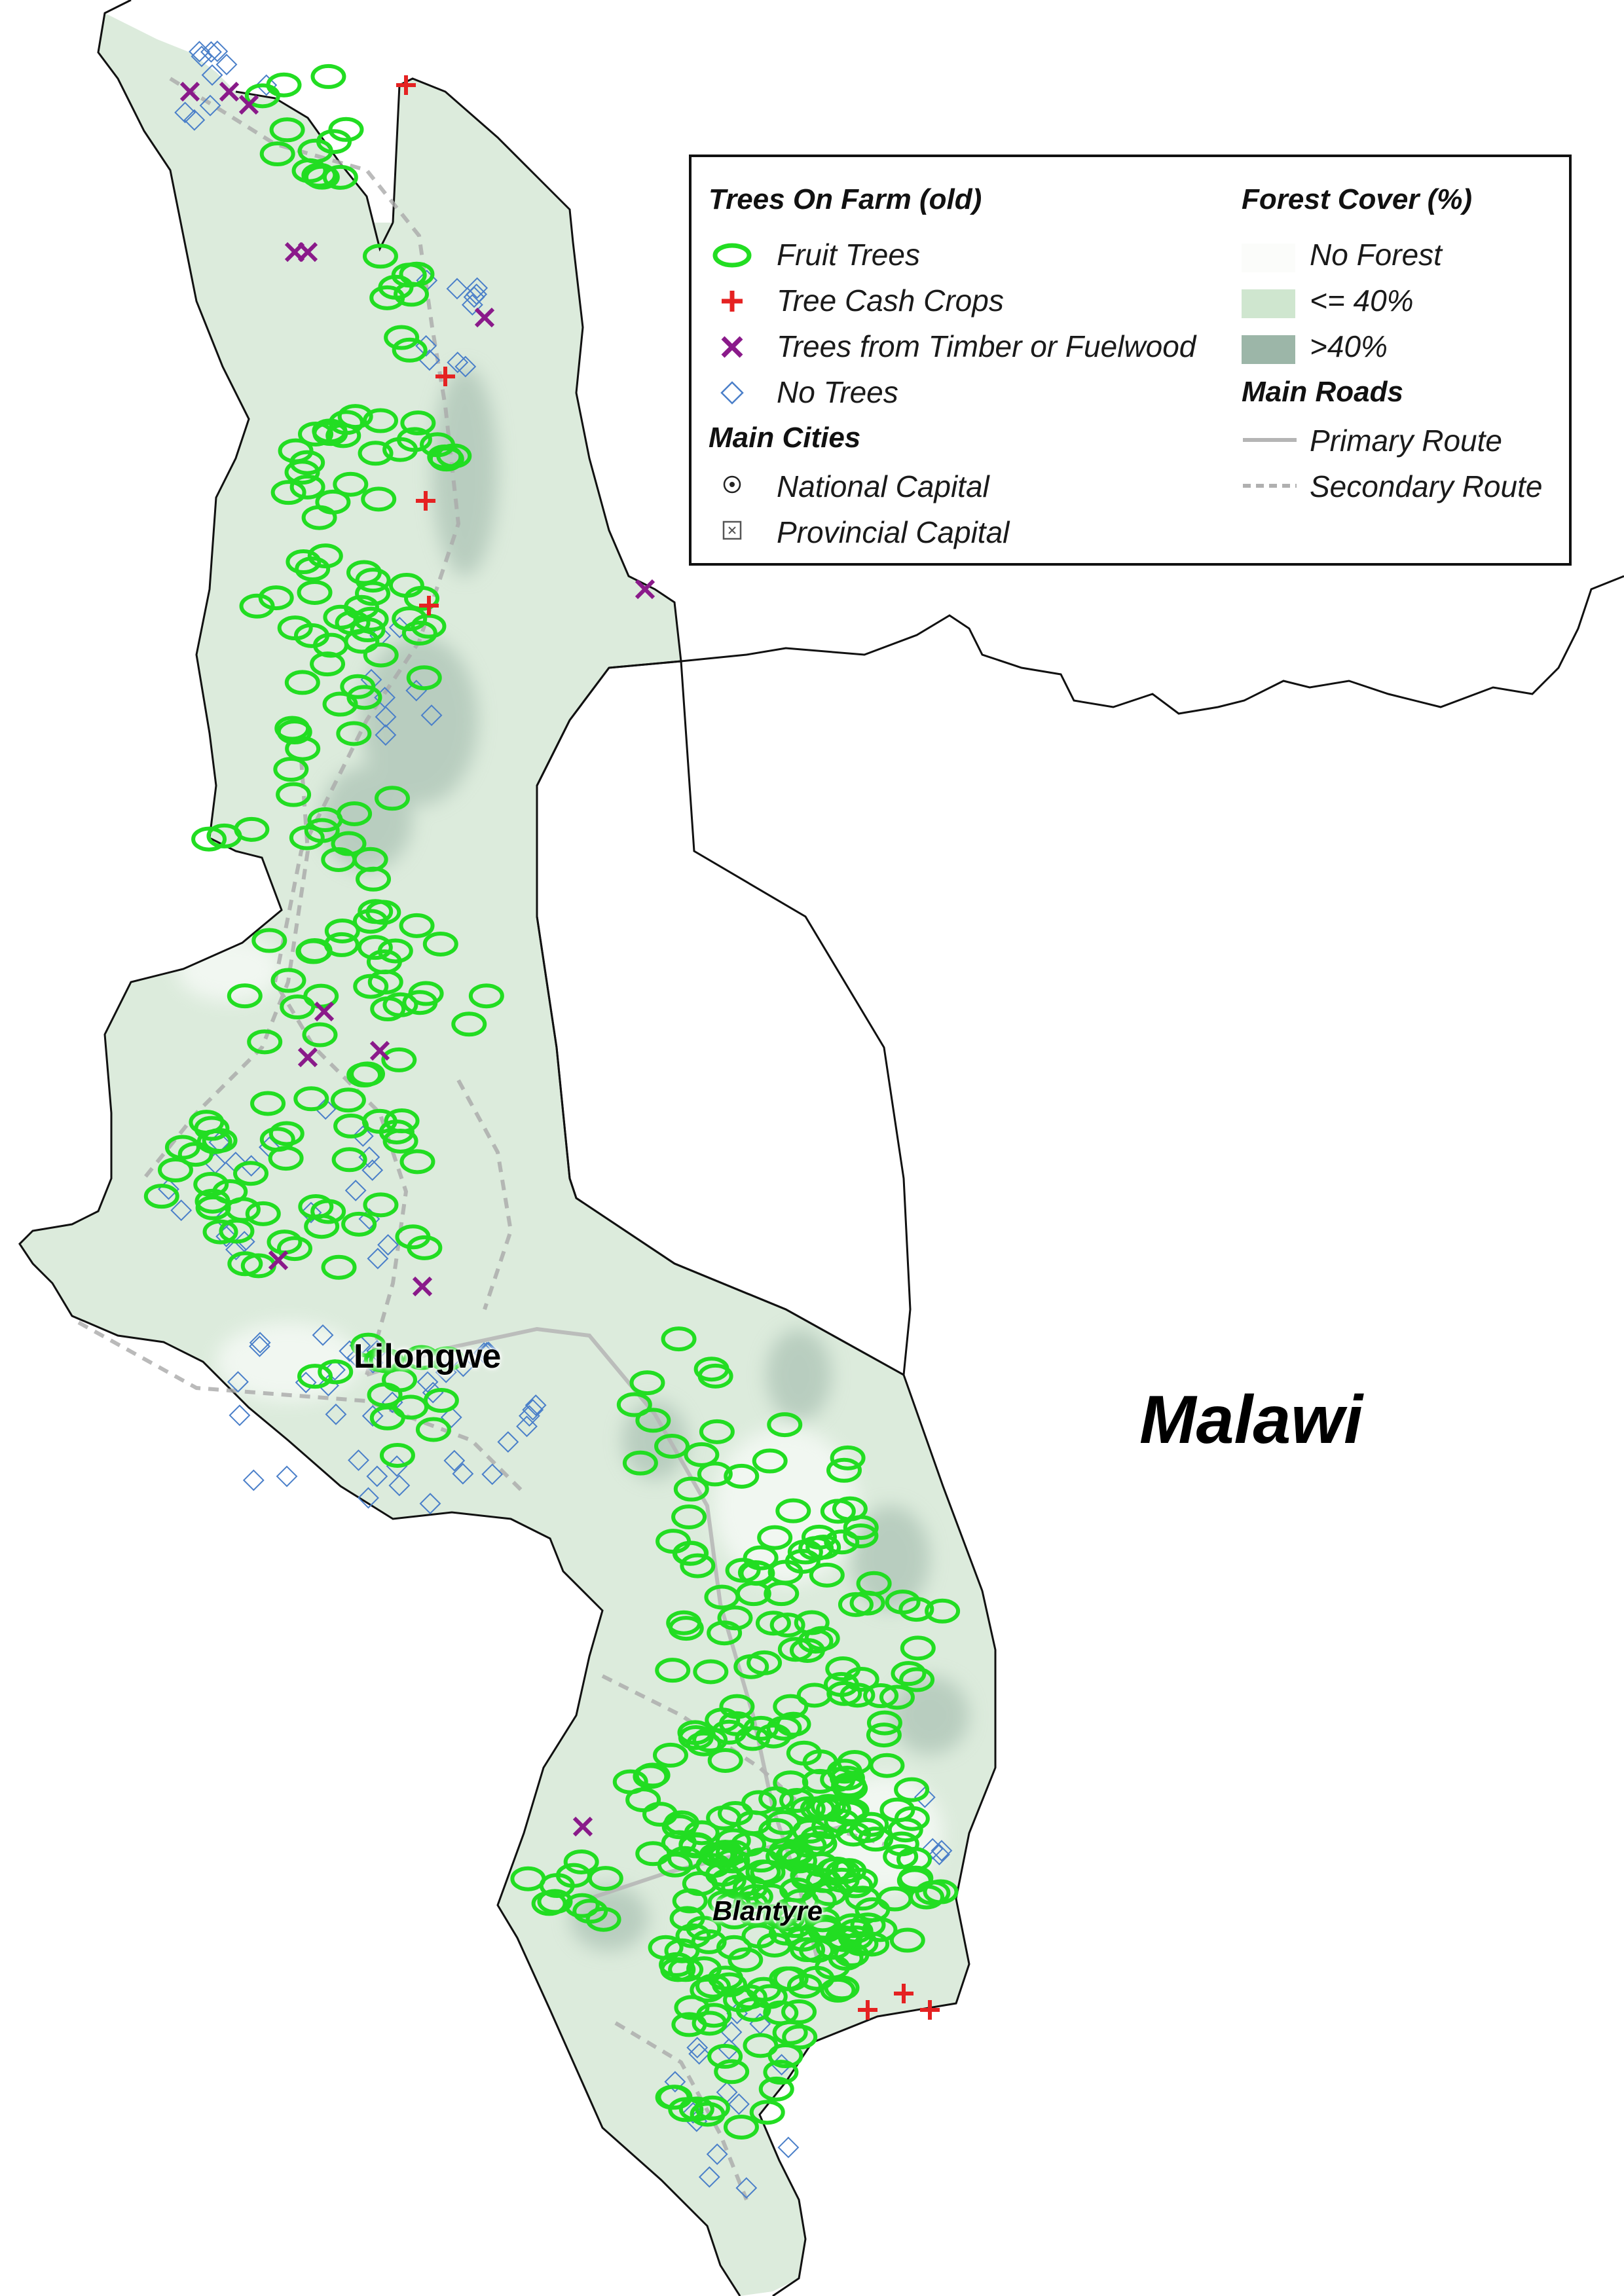  Describe the element at coordinates (986, 346) in the screenshot. I see `legend-timber-fuelwood: Trees from Timber or Fuelwood` at that location.